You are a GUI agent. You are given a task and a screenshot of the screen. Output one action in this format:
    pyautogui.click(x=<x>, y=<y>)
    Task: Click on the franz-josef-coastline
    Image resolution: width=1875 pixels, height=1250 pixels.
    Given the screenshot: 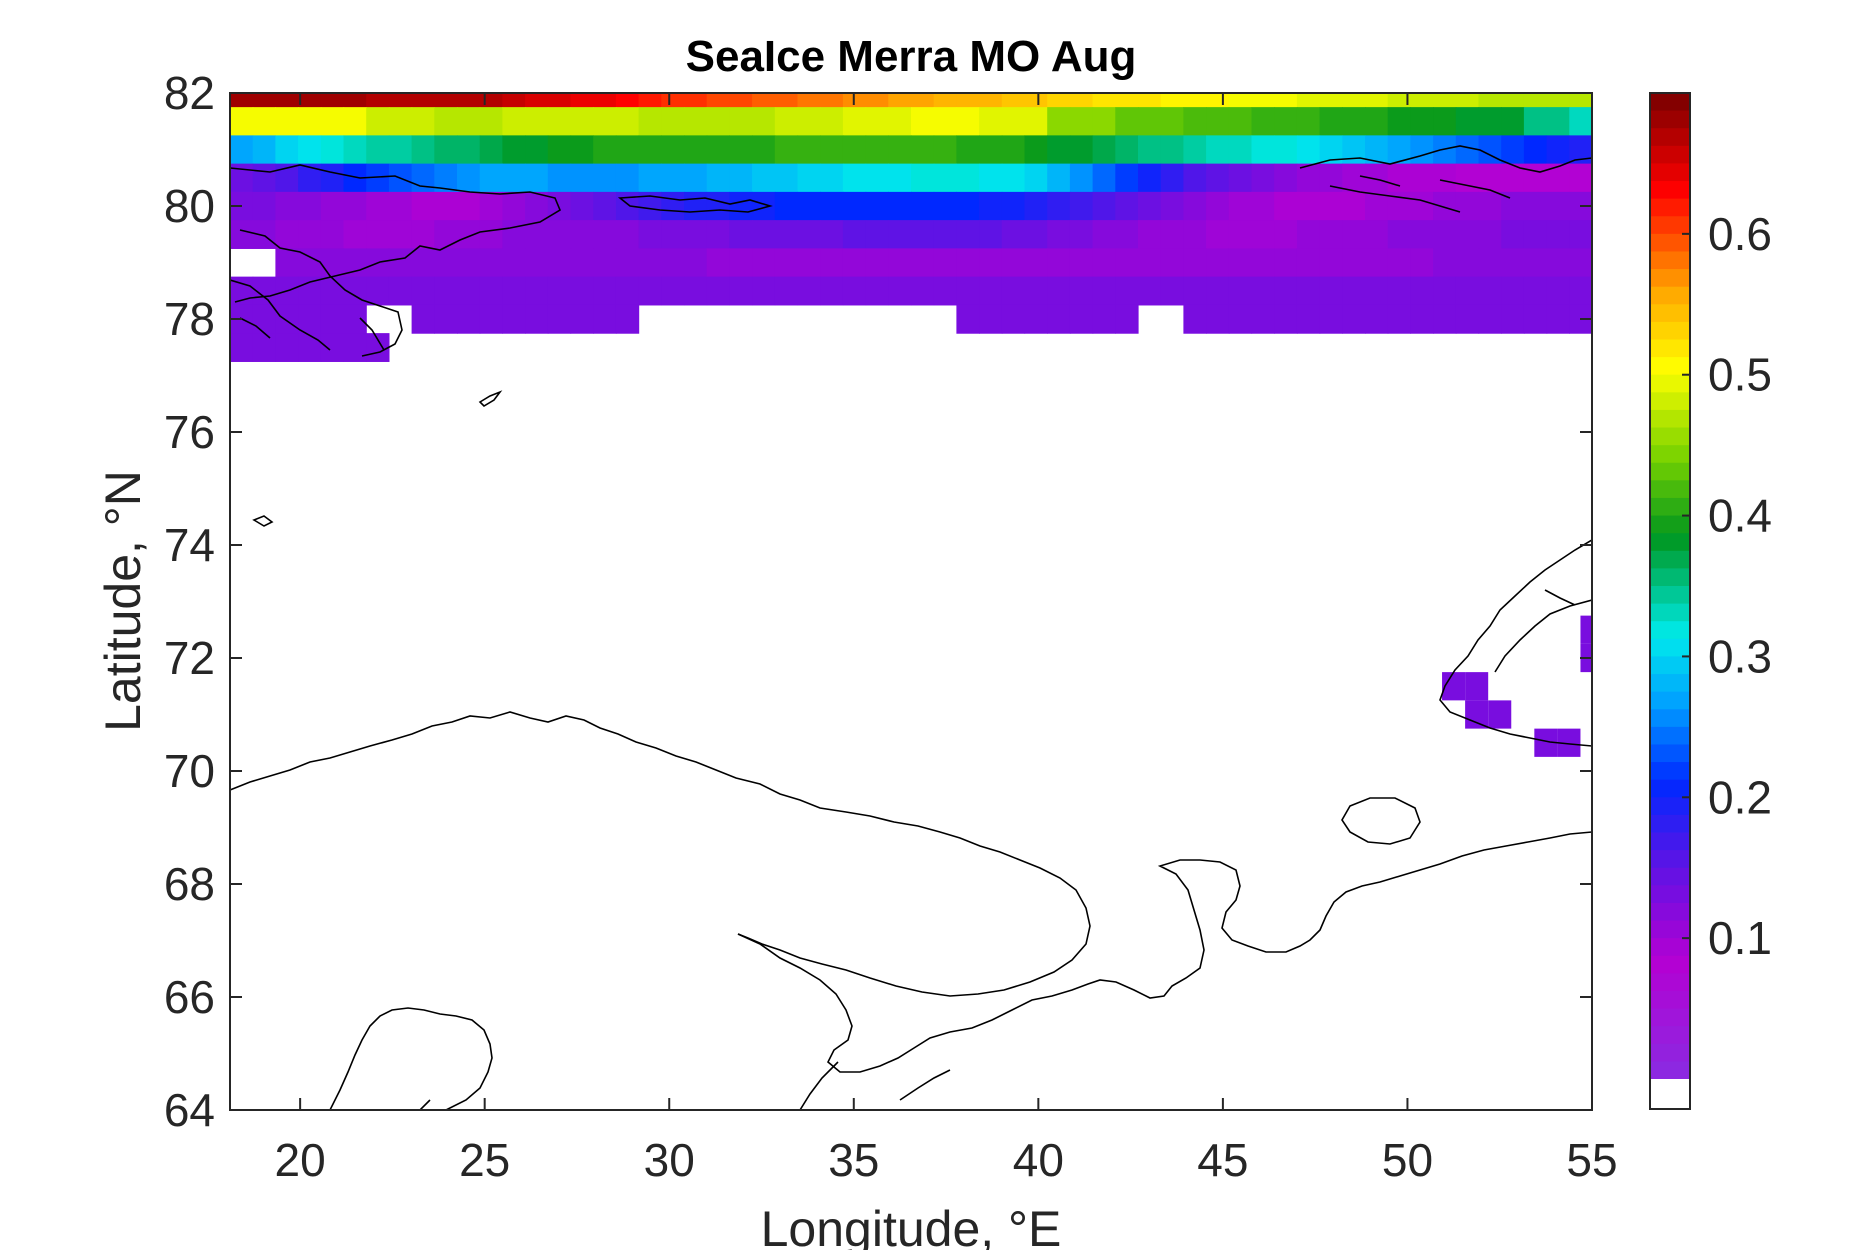 What is the action you would take?
    pyautogui.click(x=1445, y=179)
    